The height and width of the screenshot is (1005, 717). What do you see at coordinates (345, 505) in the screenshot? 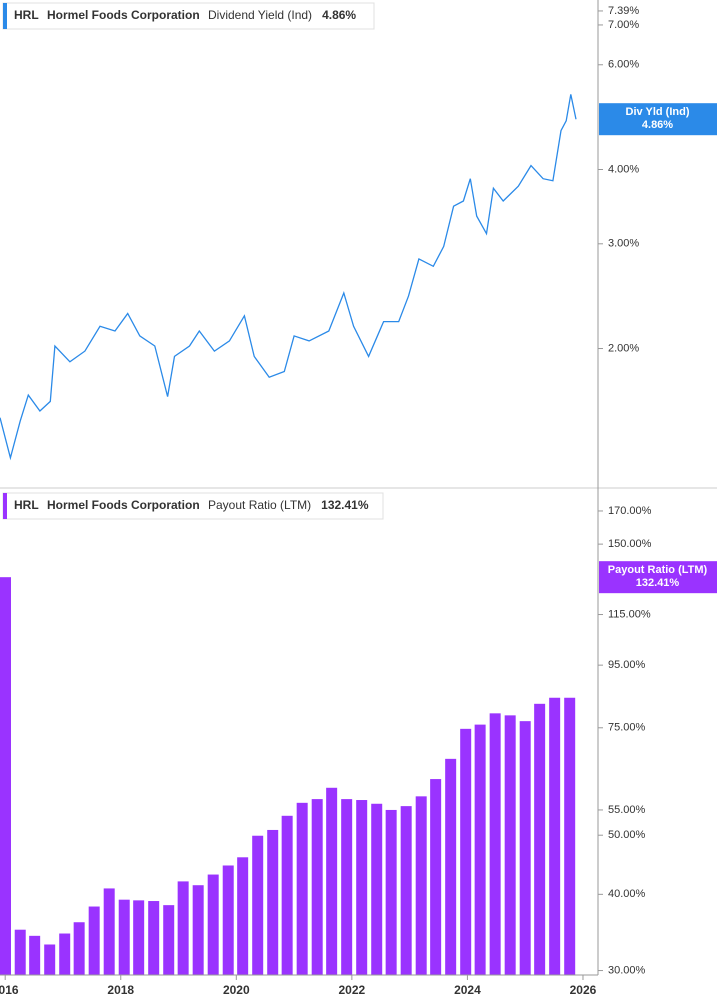
I see `legend-value: 132.41%` at bounding box center [345, 505].